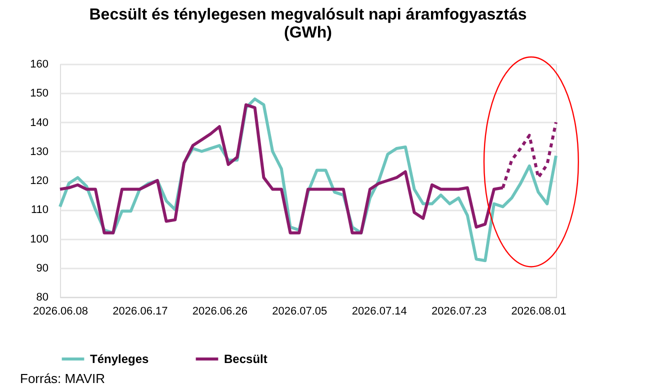 Image resolution: width=655 pixels, height=392 pixels. I want to click on x-tick-label: 2026.08.01, so click(538, 312).